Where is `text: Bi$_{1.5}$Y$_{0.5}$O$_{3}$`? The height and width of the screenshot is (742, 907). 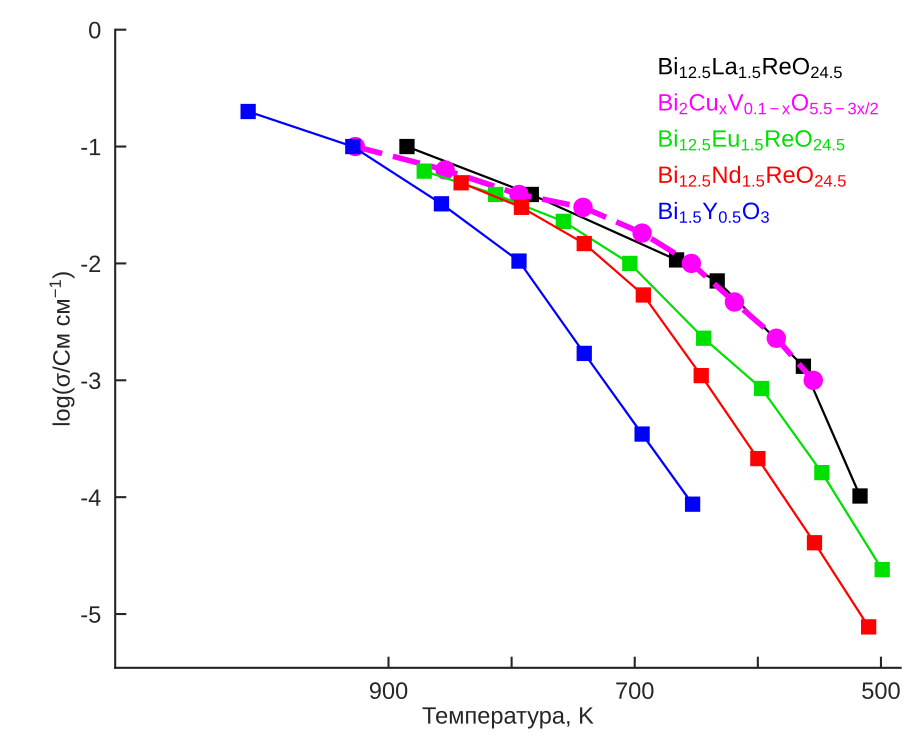
text: Bi$_{1.5}$Y$_{0.5}$O$_{3}$ is located at coordinates (714, 212).